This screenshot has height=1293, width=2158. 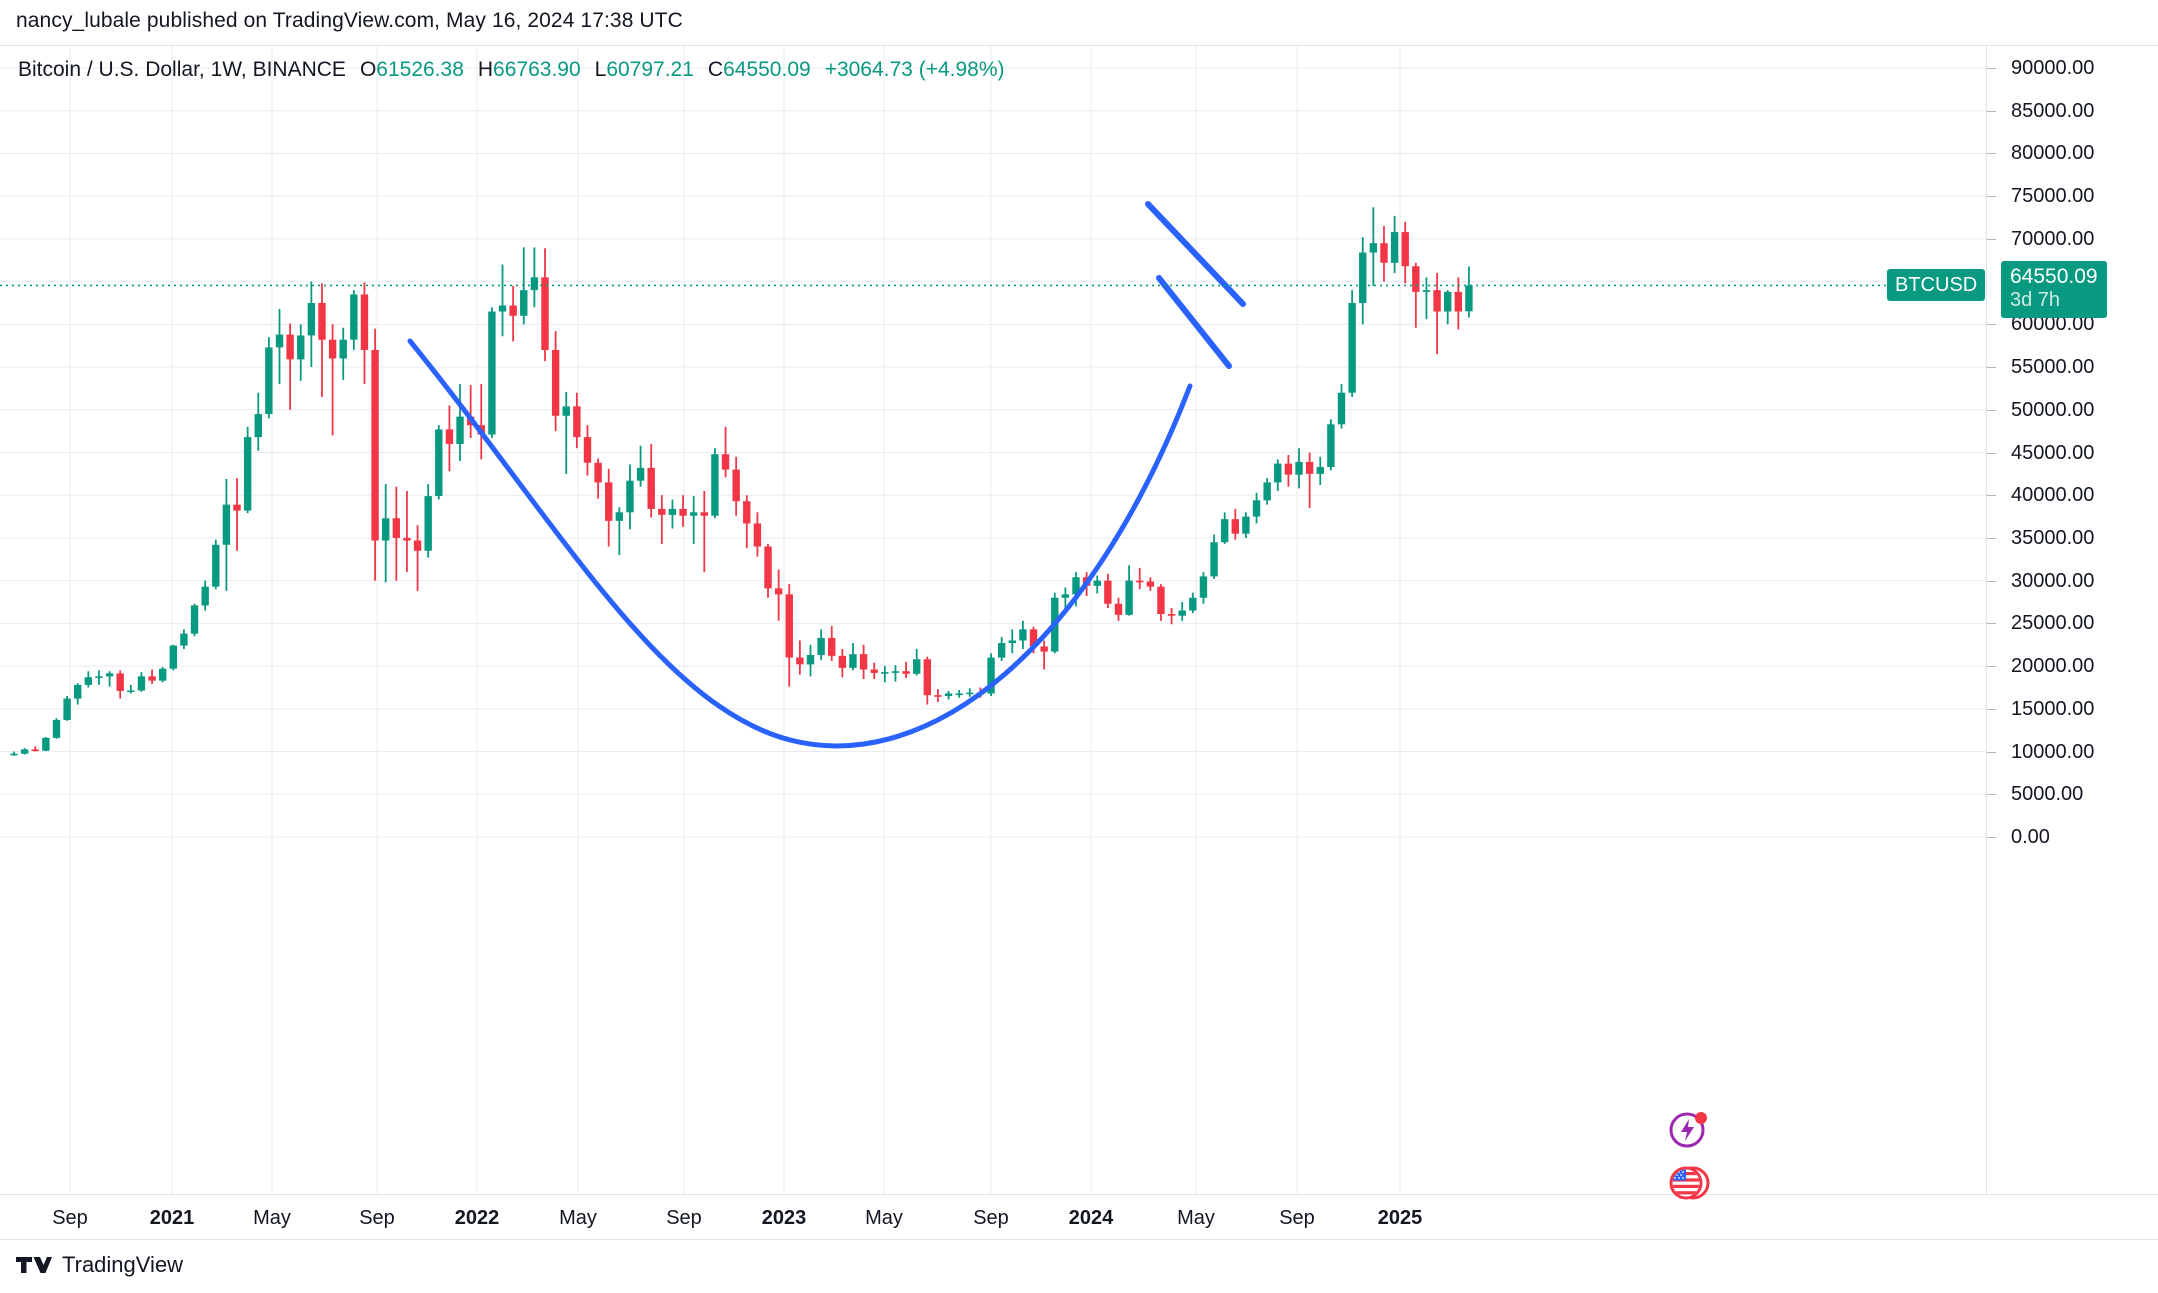 What do you see at coordinates (2053, 367) in the screenshot?
I see `price-axis-tick: 55000.00` at bounding box center [2053, 367].